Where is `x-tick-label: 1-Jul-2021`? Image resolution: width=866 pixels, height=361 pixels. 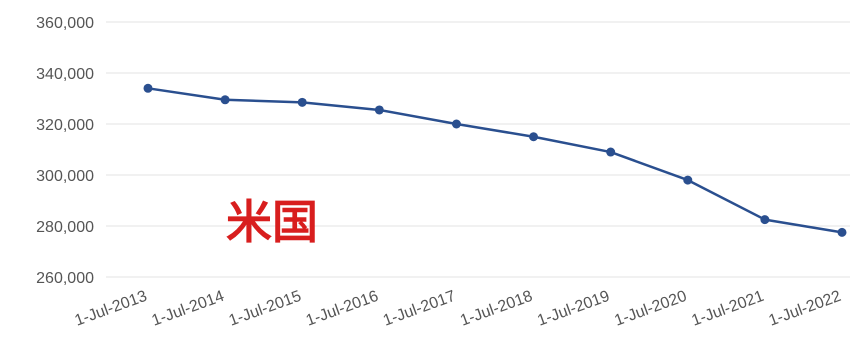 x-tick-label: 1-Jul-2021 is located at coordinates (727, 309).